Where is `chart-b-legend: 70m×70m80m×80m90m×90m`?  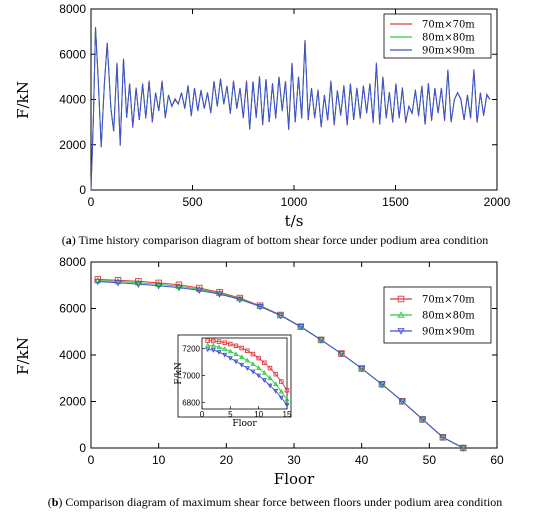 chart-b-legend: 70m×70m80m×80m90m×90m is located at coordinates (437, 315).